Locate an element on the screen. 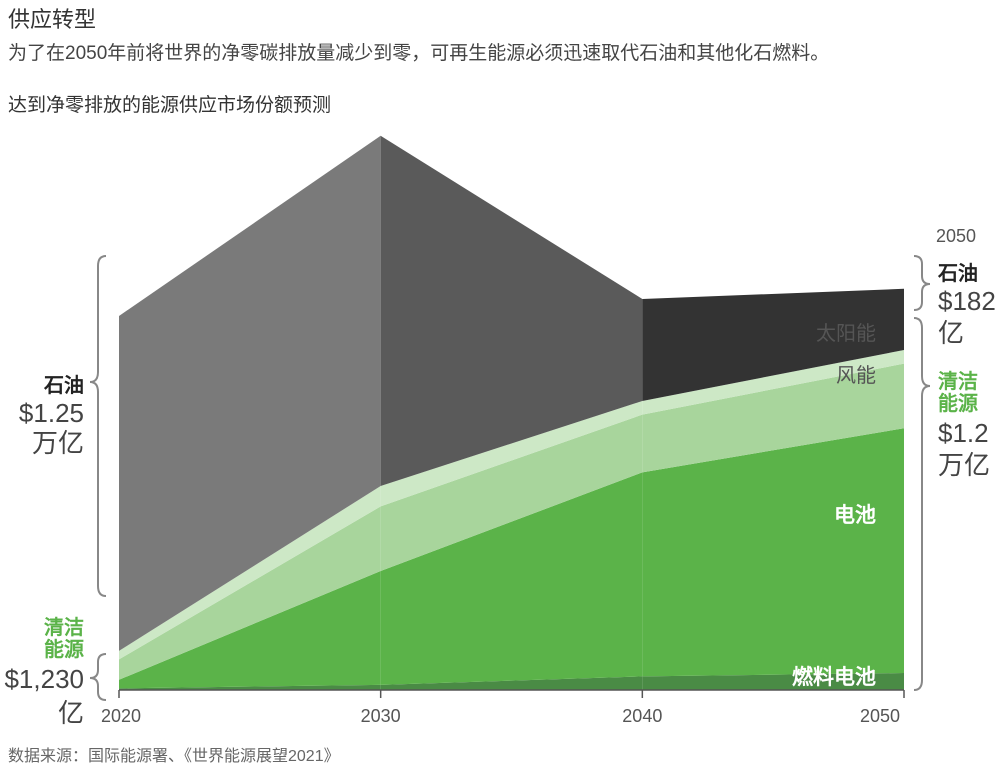 The width and height of the screenshot is (1000, 770). left-oil-value: $1.25 is located at coordinates (51, 413).